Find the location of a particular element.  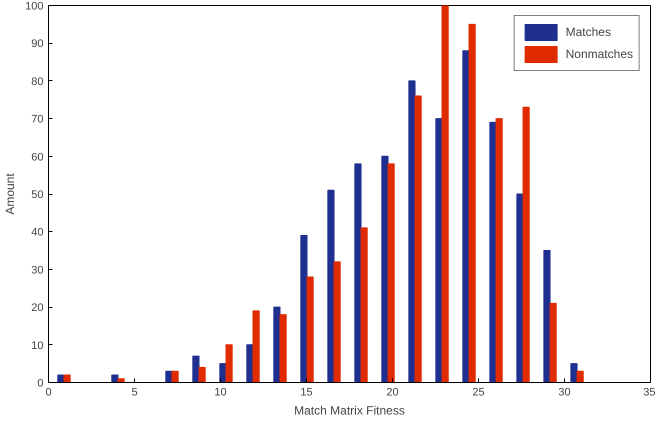

legend-label: Nonmatches is located at coordinates (599, 54).